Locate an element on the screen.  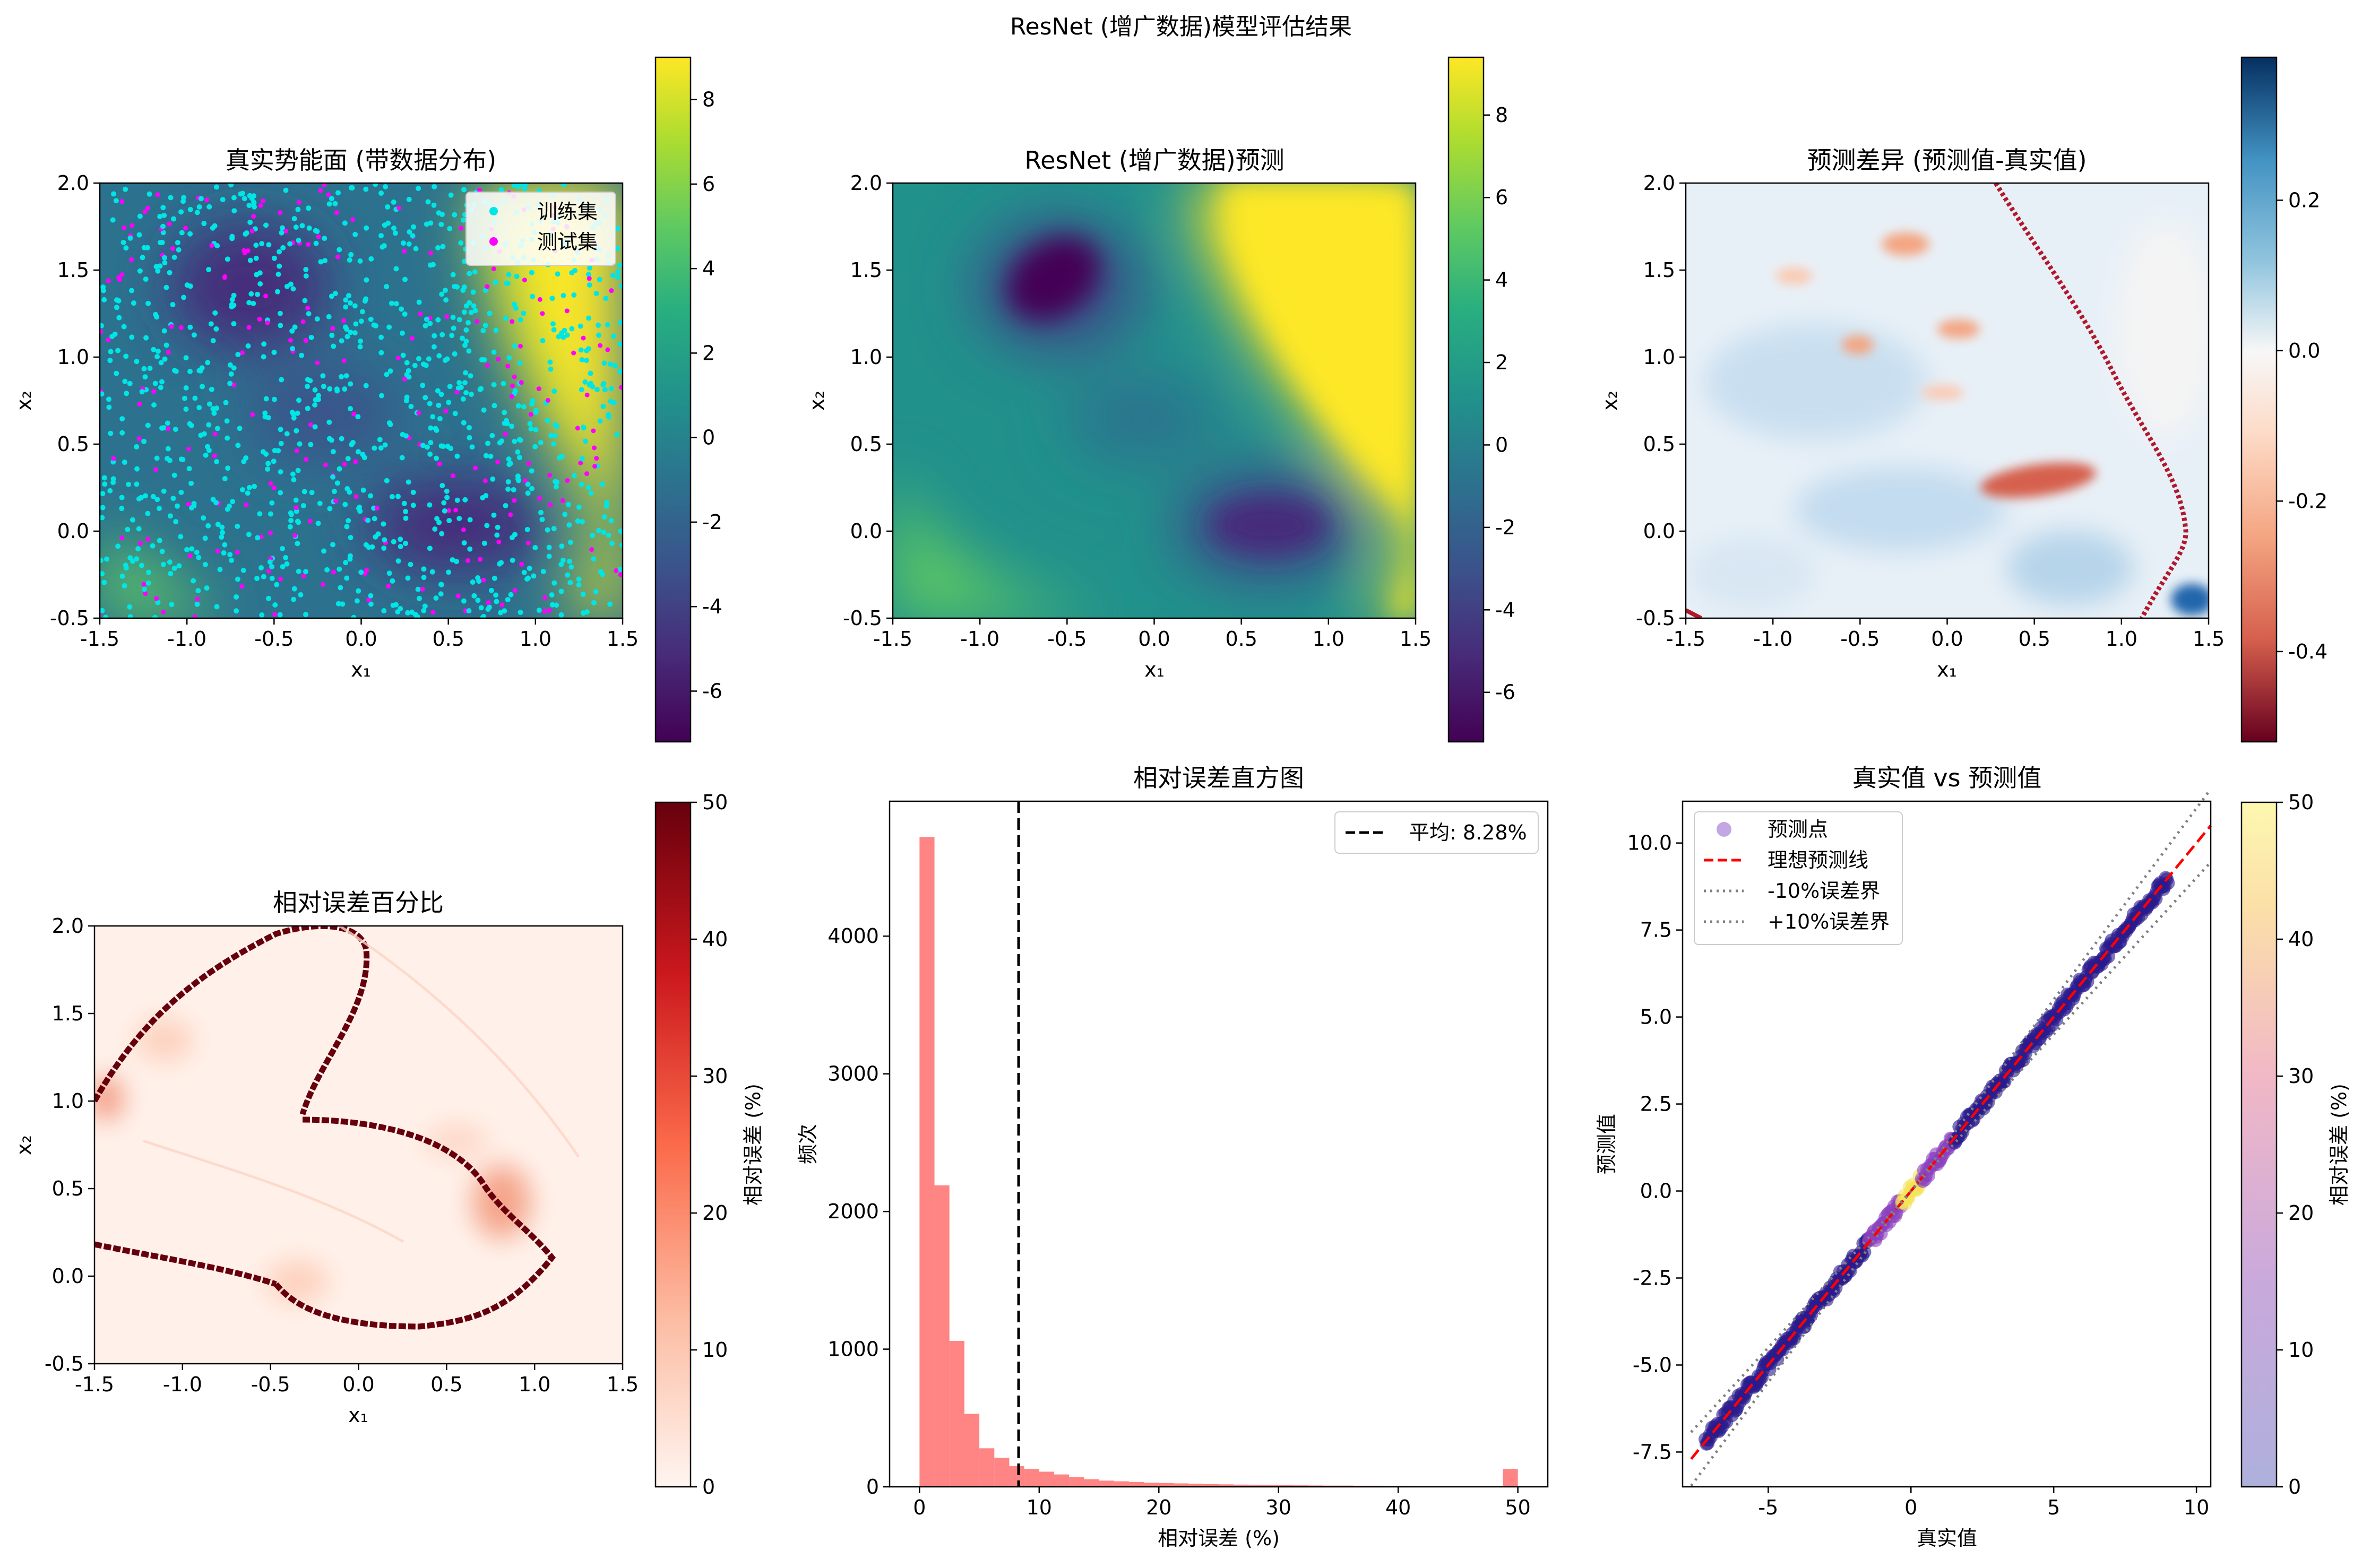
colorbar-tick-label: 30 is located at coordinates (715, 1076).